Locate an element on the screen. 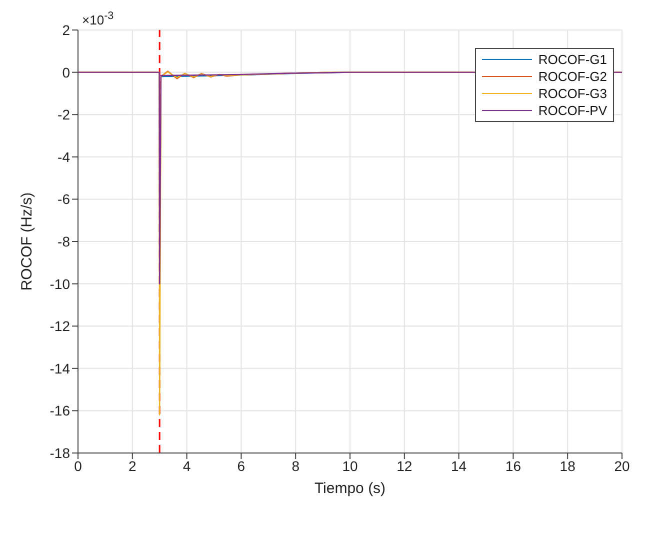  x-tick-label: 4 is located at coordinates (186, 466).